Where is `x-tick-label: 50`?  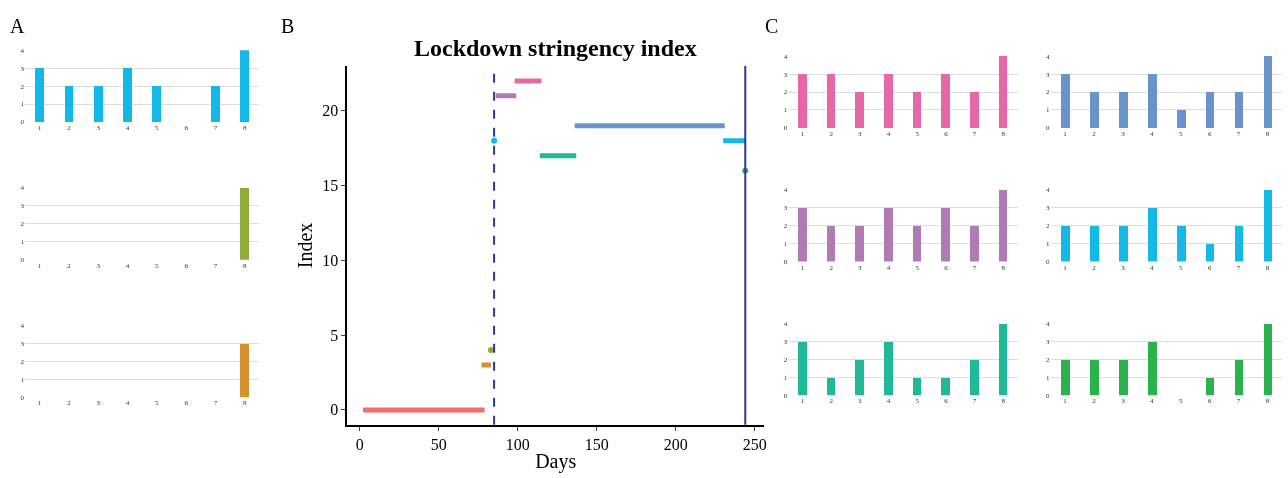
x-tick-label: 50 is located at coordinates (438, 444).